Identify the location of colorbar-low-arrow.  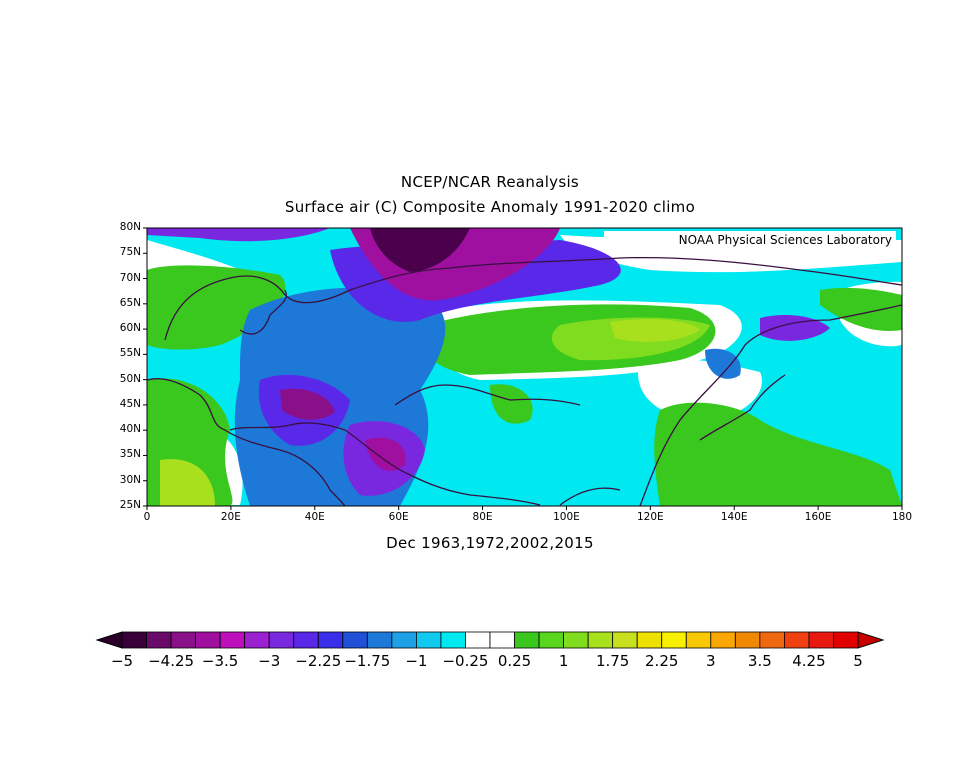
(109, 640).